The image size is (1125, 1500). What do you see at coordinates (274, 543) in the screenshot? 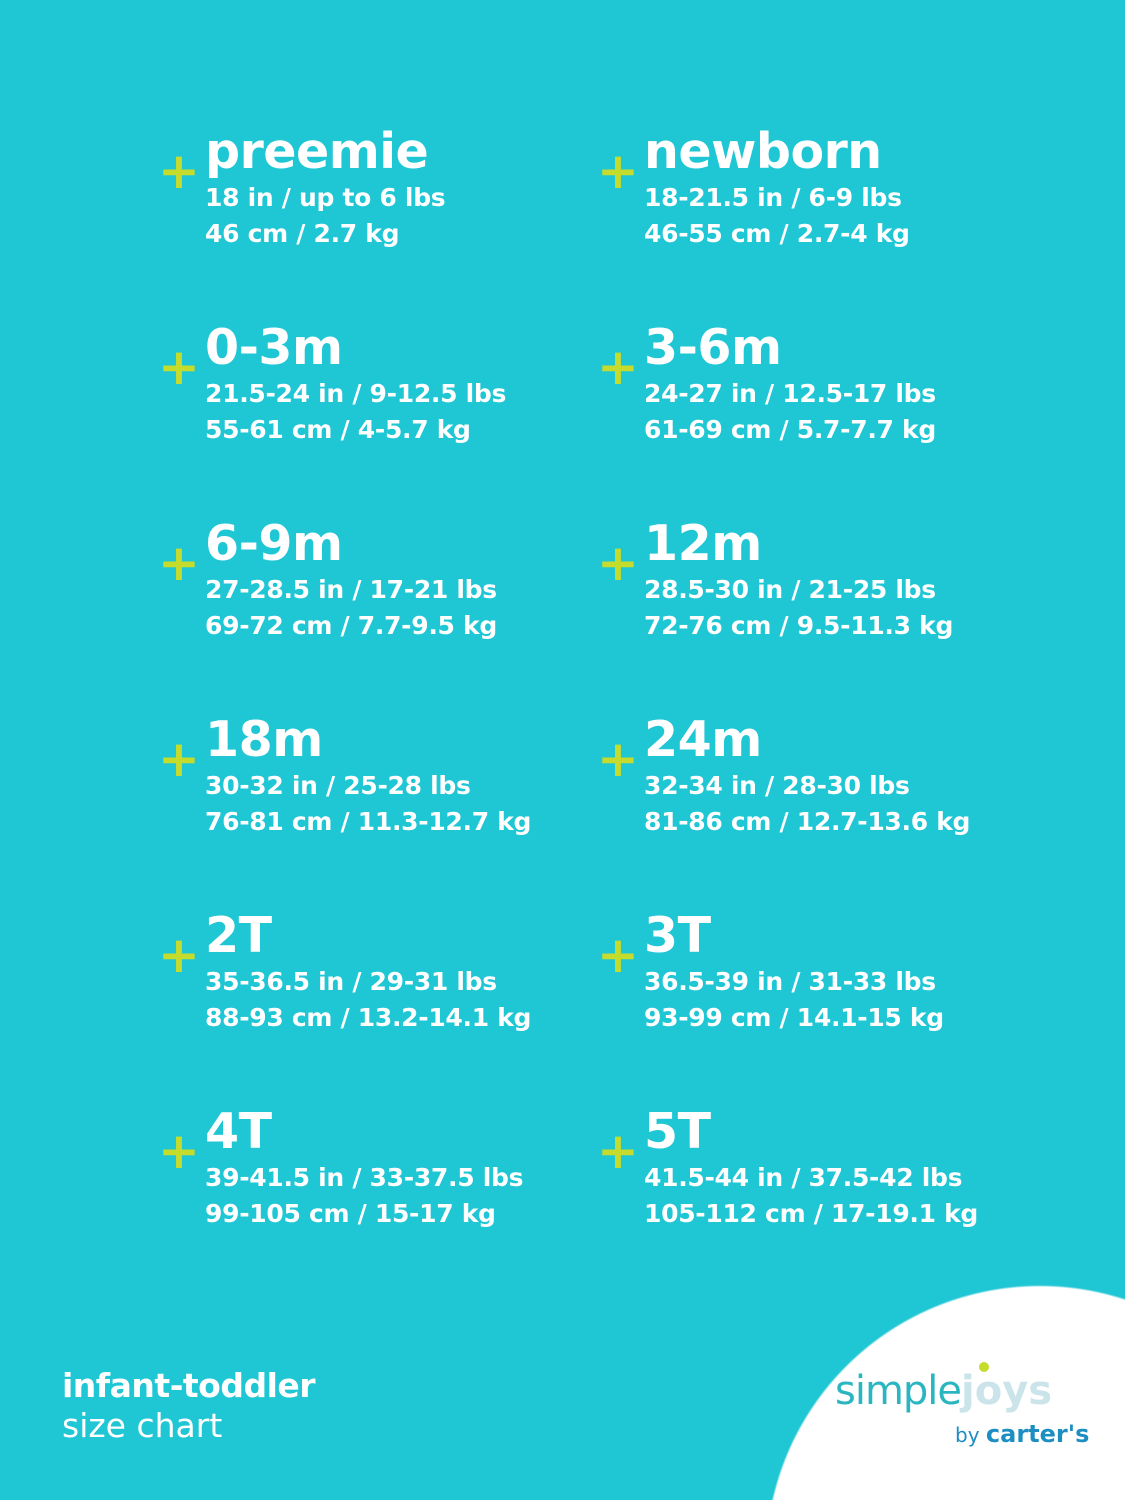
I see `size-name: 6-9m` at bounding box center [274, 543].